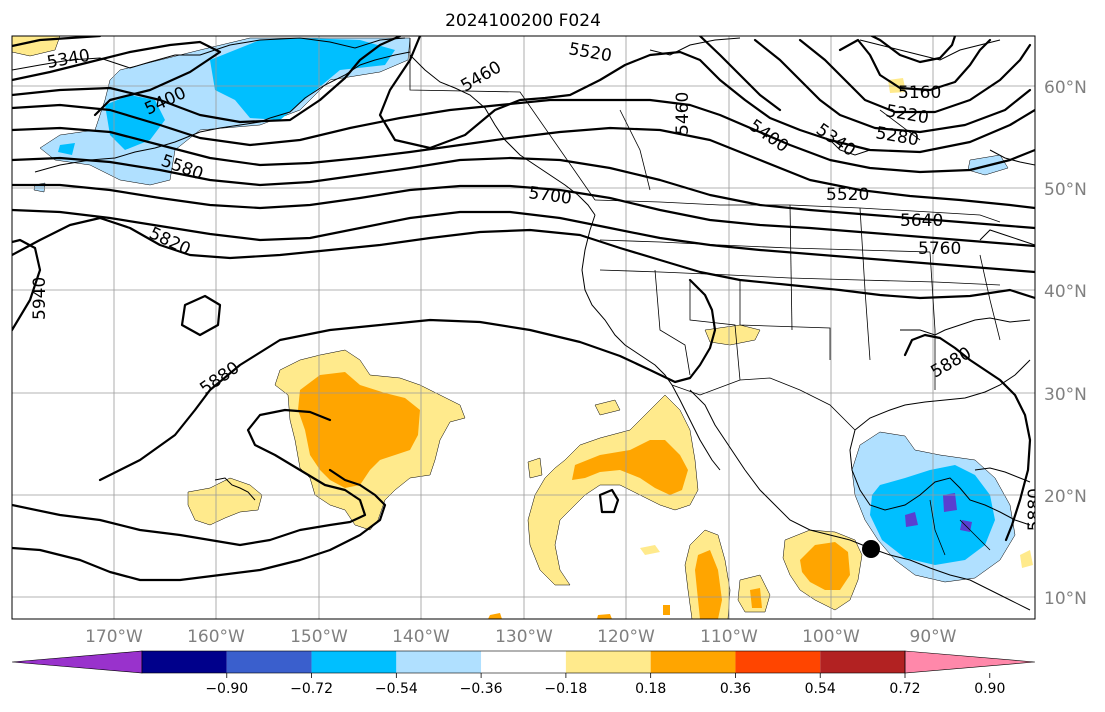 This screenshot has width=1105, height=712. Describe the element at coordinates (919, 93) in the screenshot. I see `contour-label-5160: 5160` at that location.